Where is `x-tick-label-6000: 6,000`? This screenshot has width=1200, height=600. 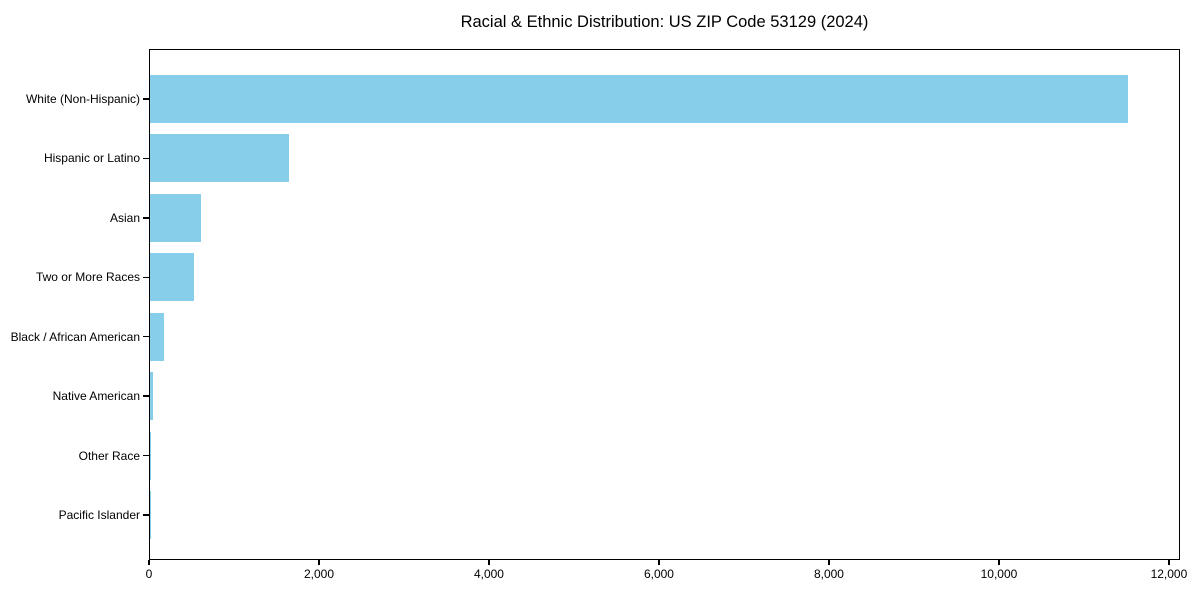
x-tick-label-6000: 6,000 is located at coordinates (658, 574).